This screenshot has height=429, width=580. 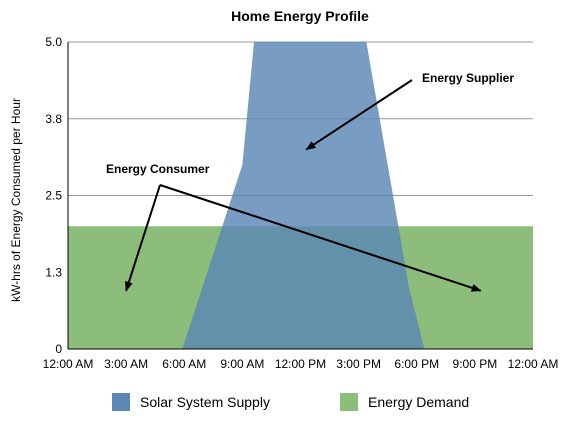 I want to click on chart-title: Home Energy Profile, so click(x=300, y=16).